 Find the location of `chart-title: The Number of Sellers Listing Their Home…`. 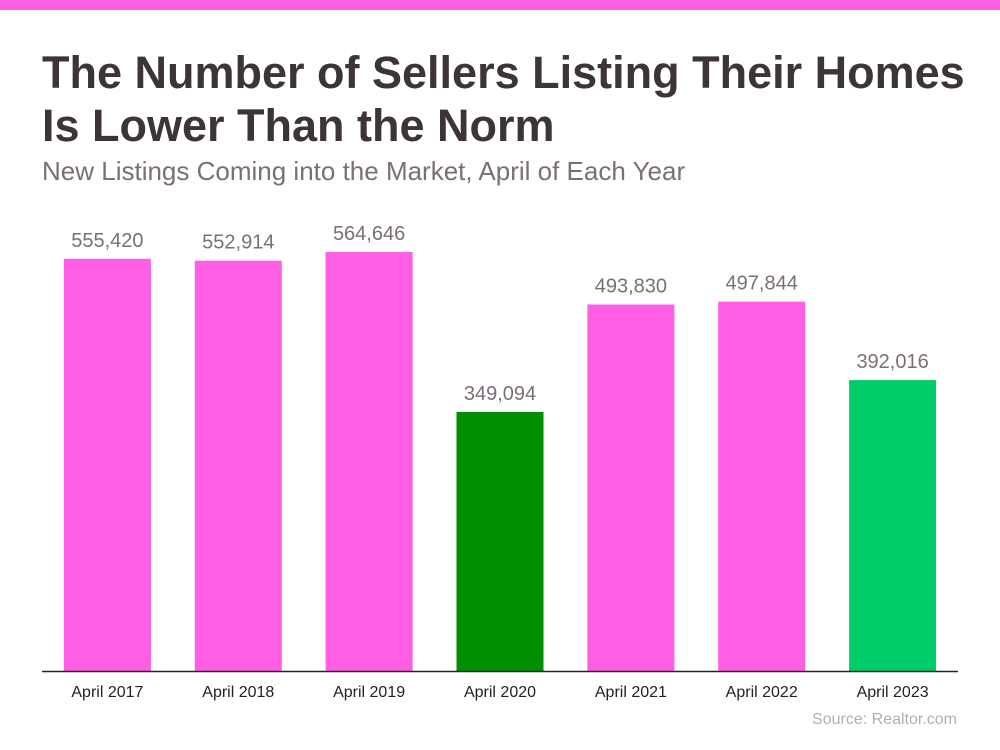

chart-title: The Number of Sellers Listing Their Home… is located at coordinates (512, 99).